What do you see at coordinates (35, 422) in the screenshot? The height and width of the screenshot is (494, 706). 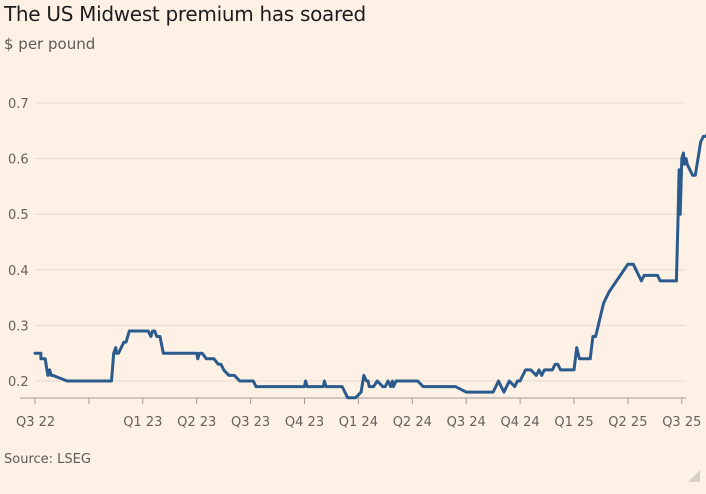 I see `x-tick-label: Q3 22` at bounding box center [35, 422].